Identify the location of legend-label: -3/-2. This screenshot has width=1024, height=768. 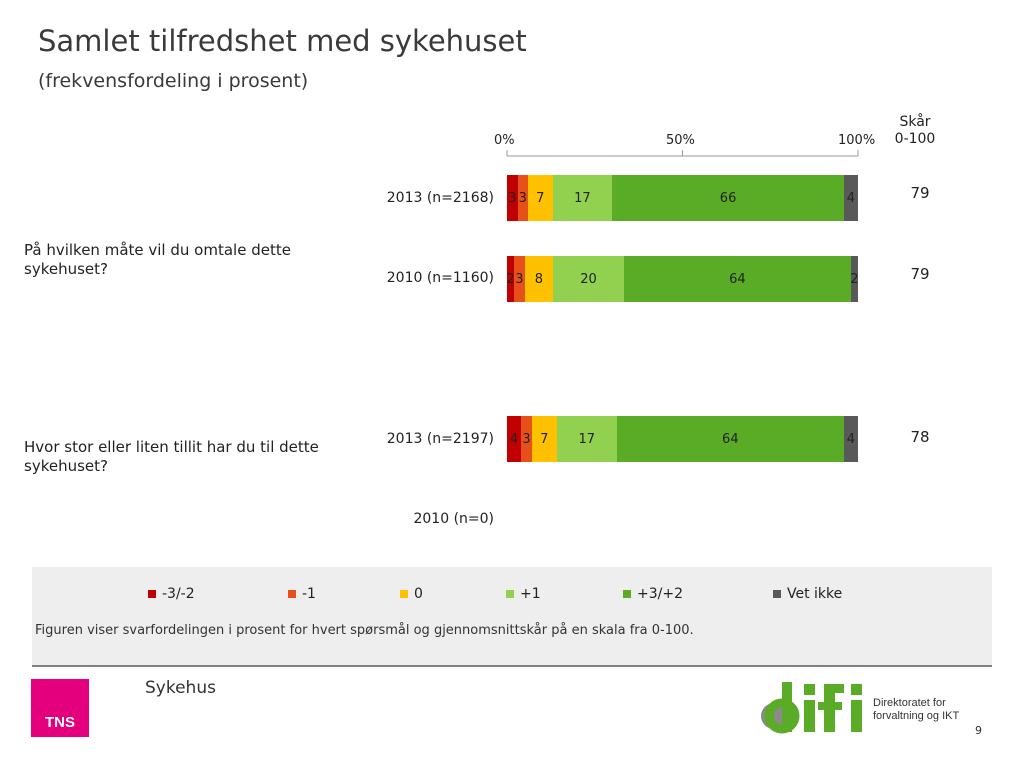
(178, 594).